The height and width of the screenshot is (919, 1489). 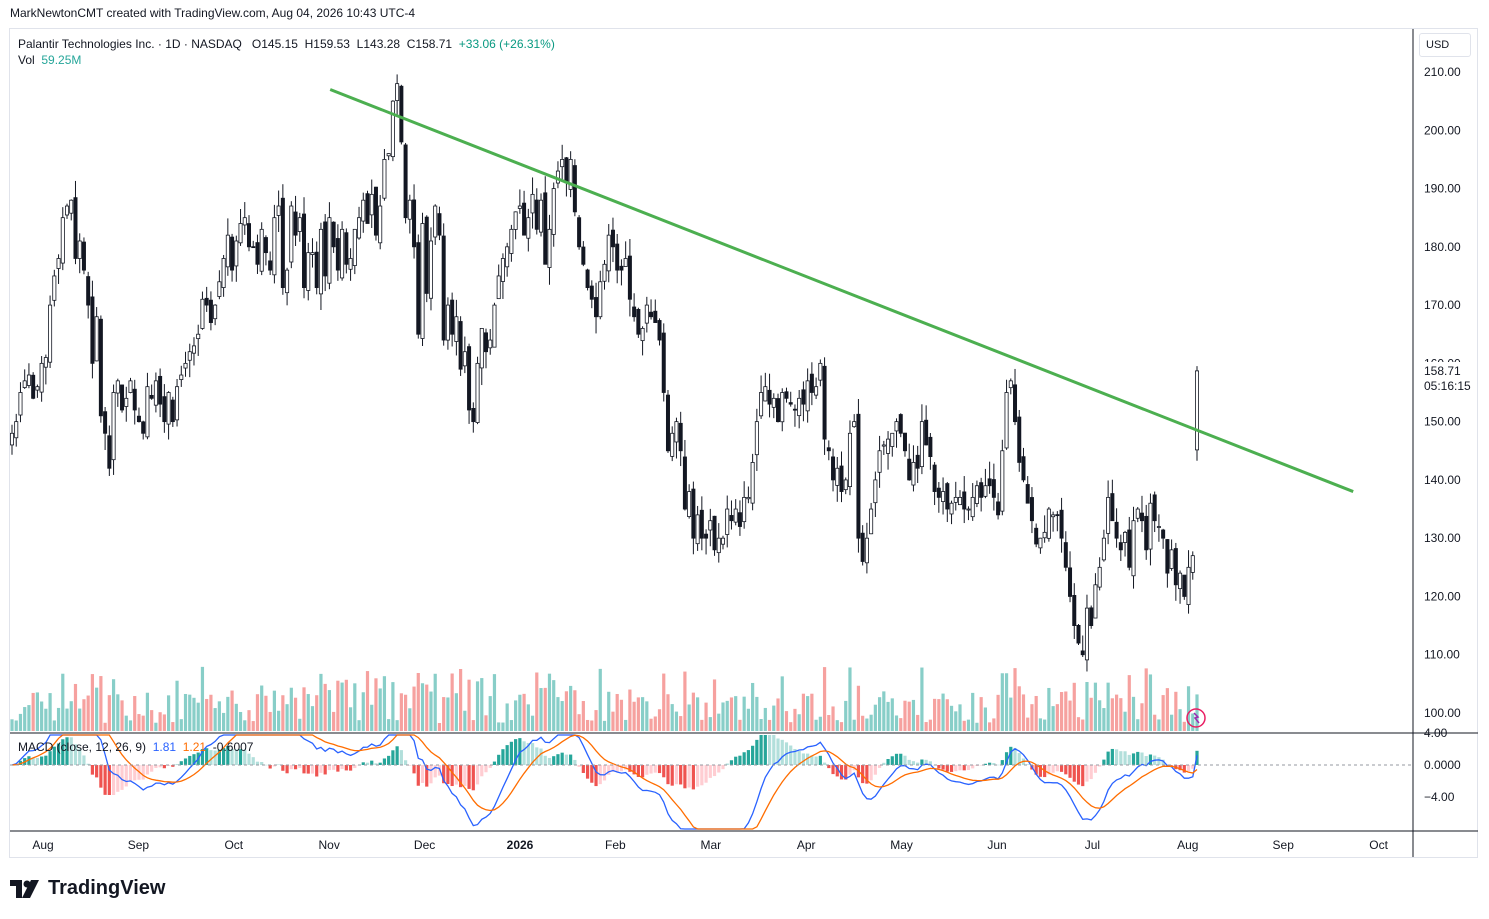 What do you see at coordinates (1196, 718) in the screenshot?
I see `sparkle-icon` at bounding box center [1196, 718].